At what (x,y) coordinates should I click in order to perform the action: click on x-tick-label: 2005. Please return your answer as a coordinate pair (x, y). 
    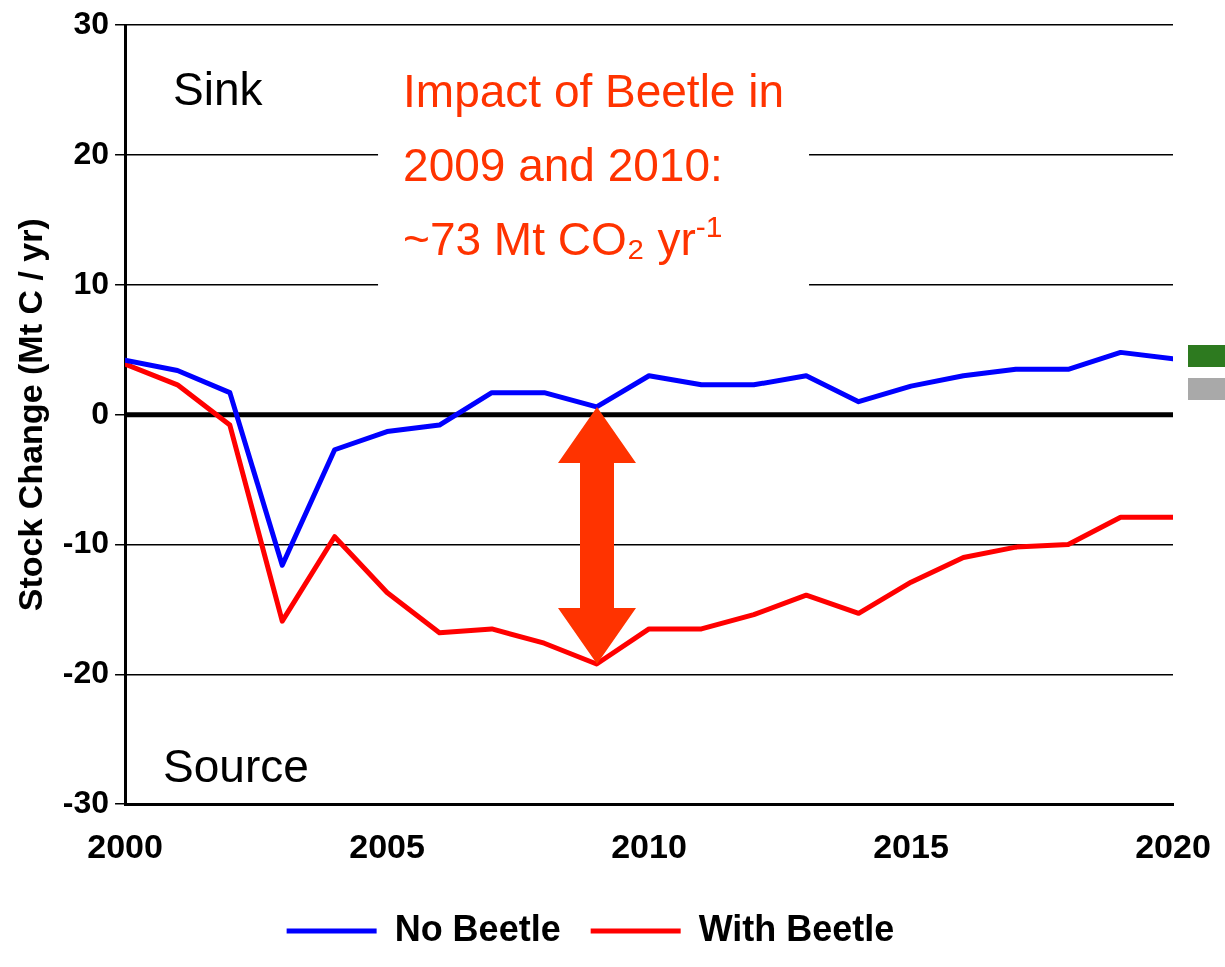
    Looking at the image, I should click on (387, 845).